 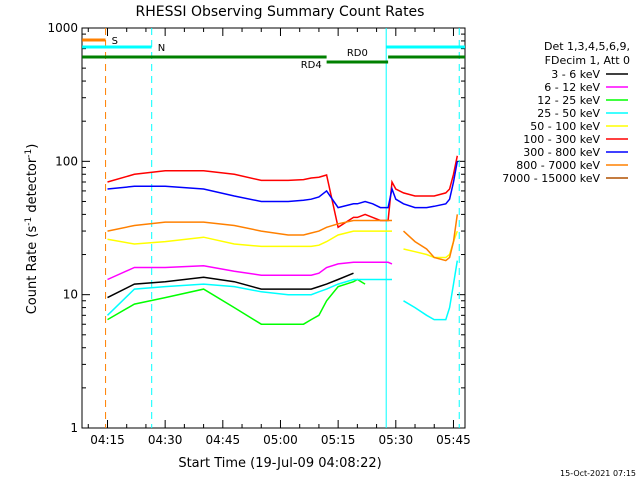 What do you see at coordinates (311, 65) in the screenshot?
I see `rd4-label: RD4` at bounding box center [311, 65].